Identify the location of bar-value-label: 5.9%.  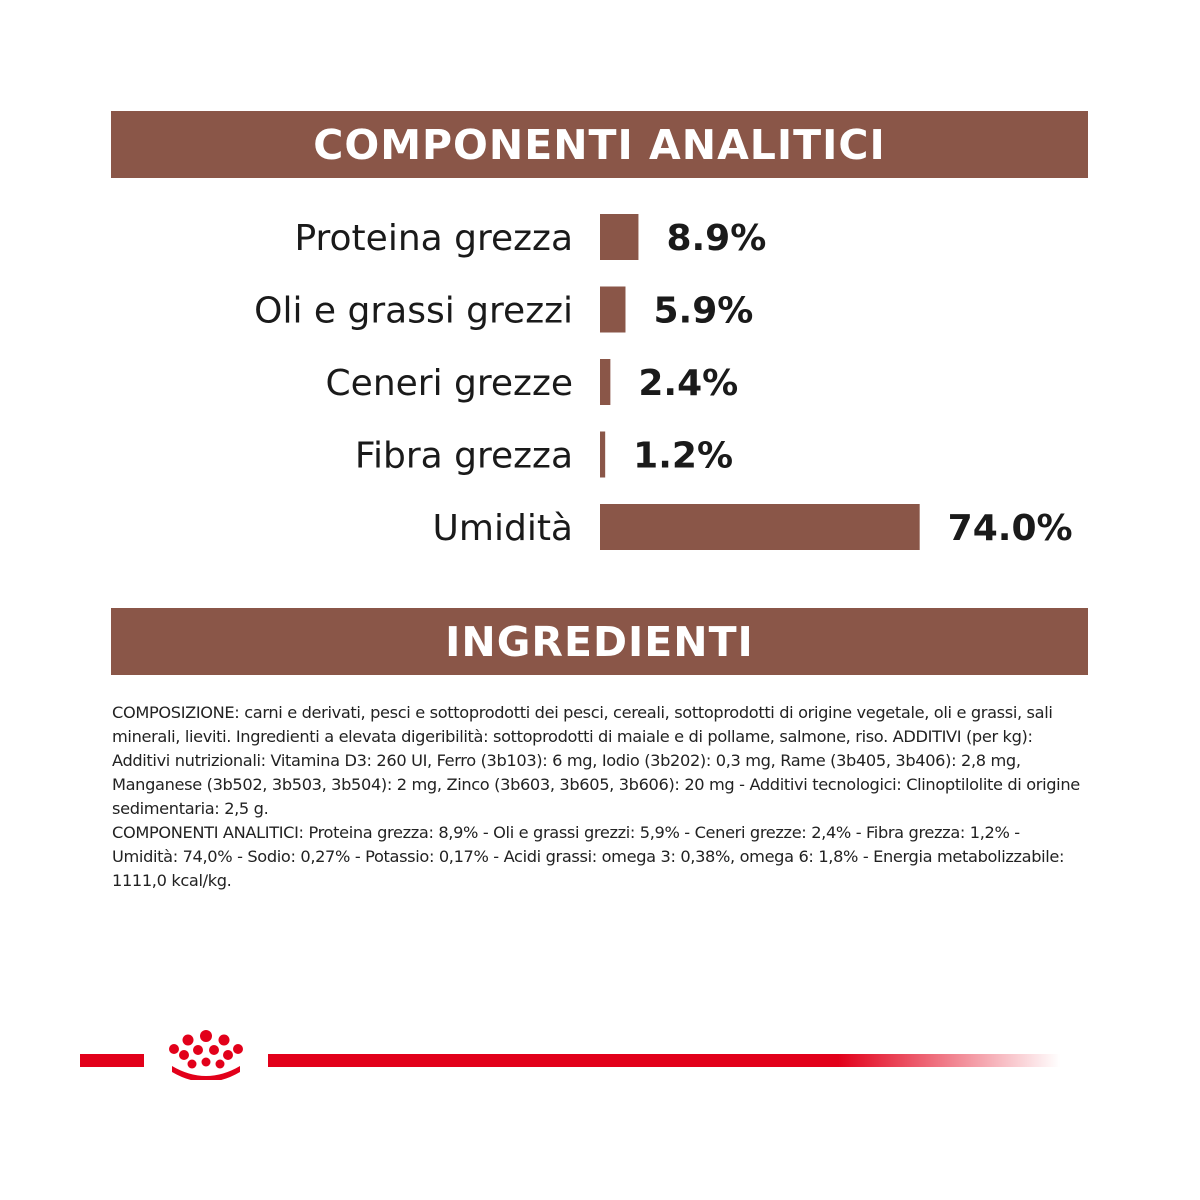
(703, 311).